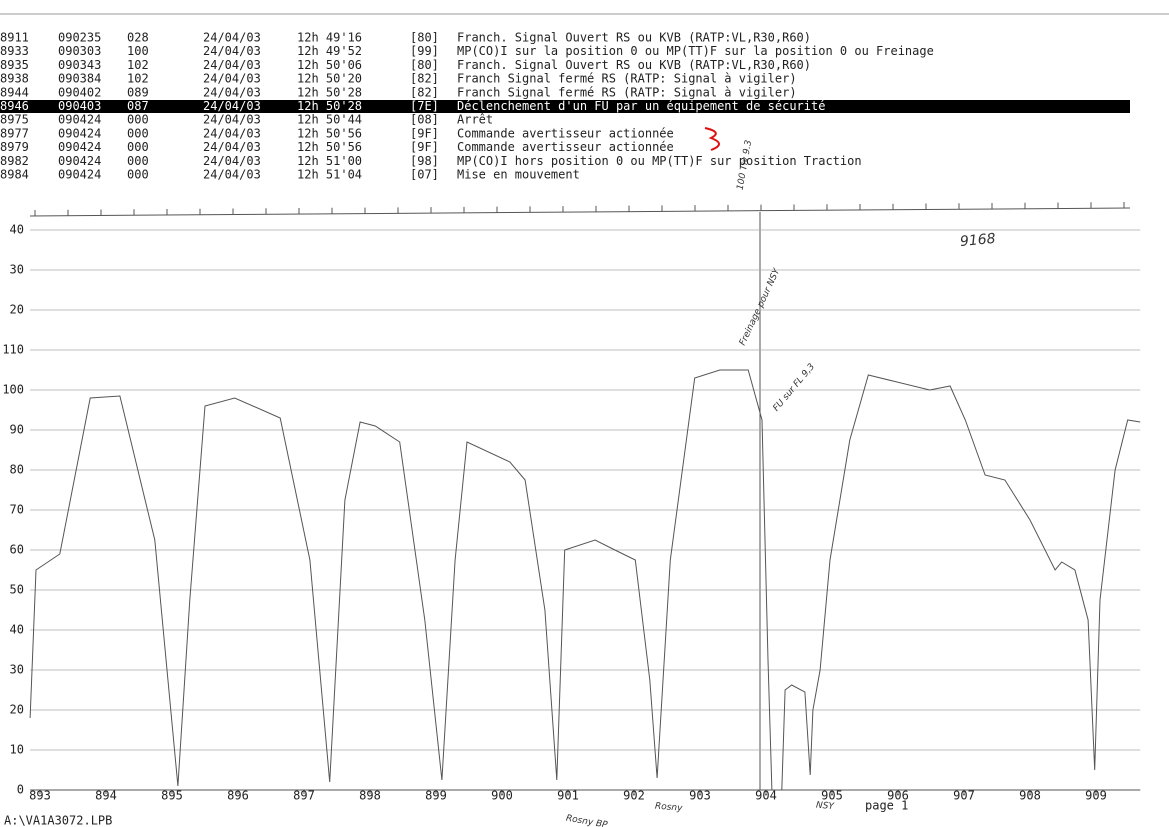 Image resolution: width=1169 pixels, height=827 pixels. What do you see at coordinates (424, 120) in the screenshot?
I see `log-cell: [08]` at bounding box center [424, 120].